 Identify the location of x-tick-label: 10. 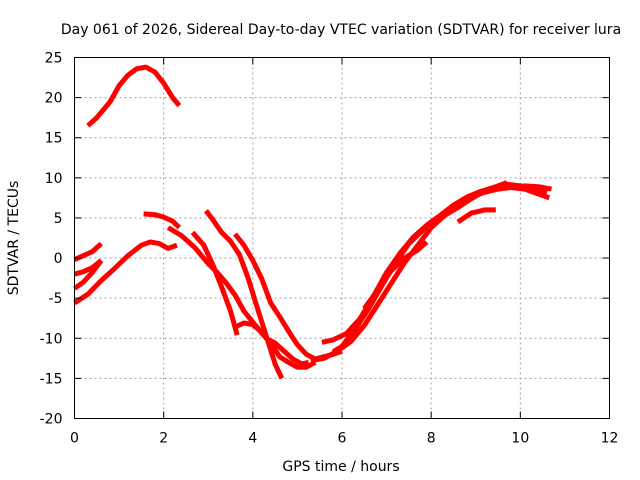
(520, 439).